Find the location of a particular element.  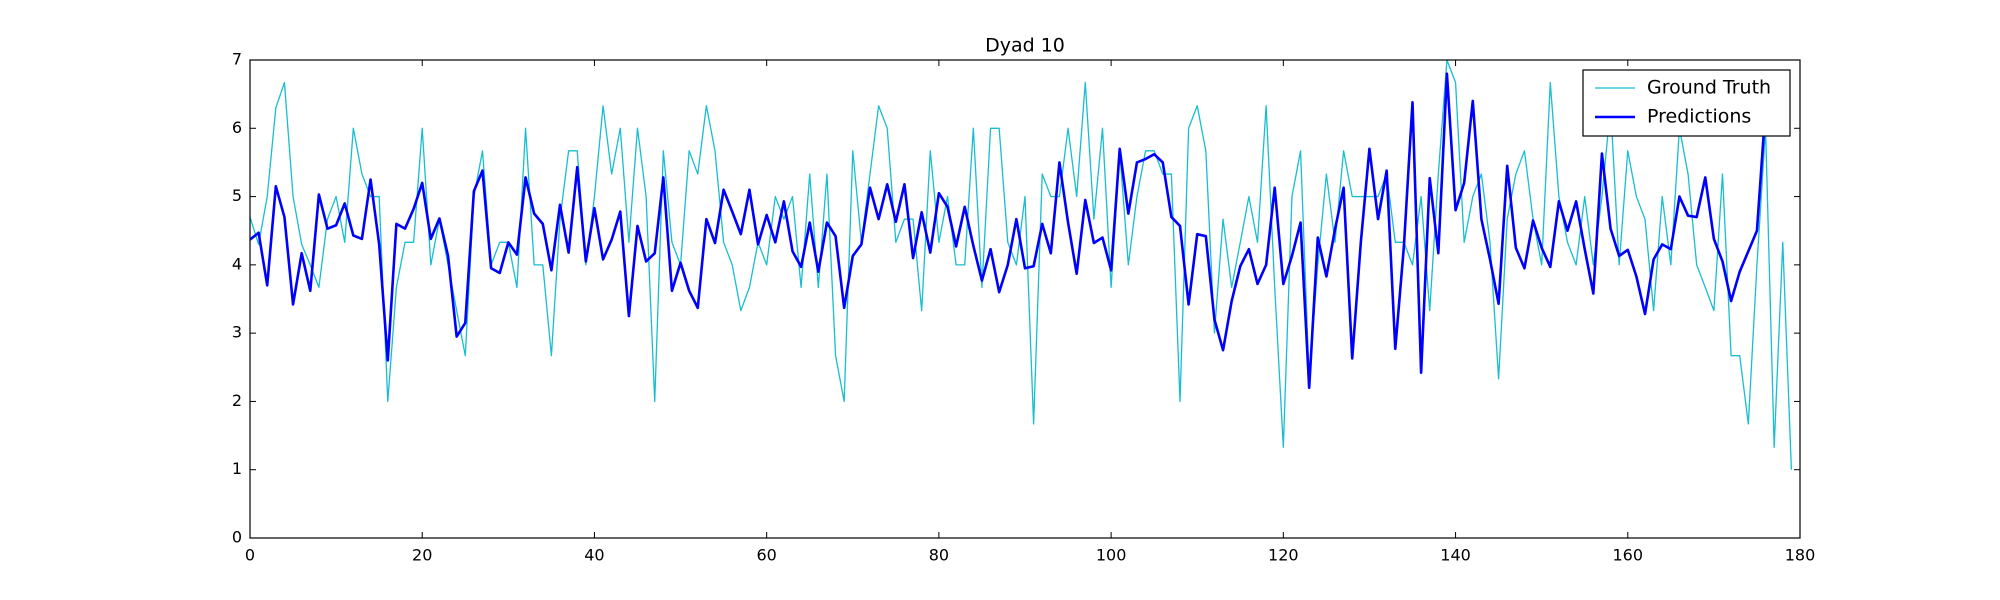

x-tick-label: 100 is located at coordinates (1111, 555).